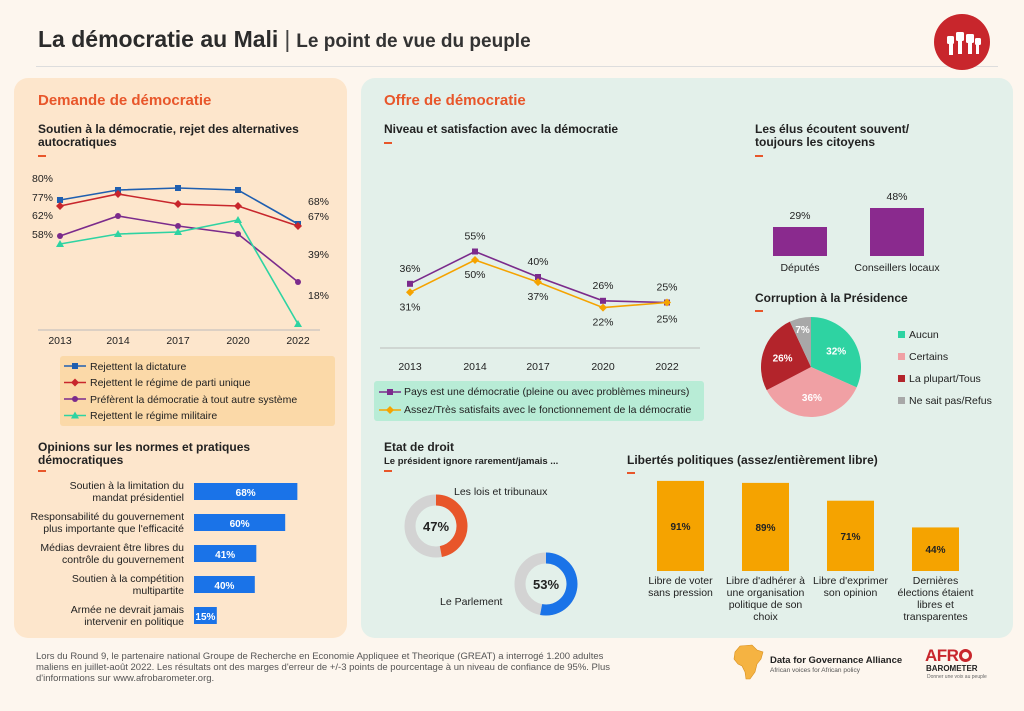  What do you see at coordinates (538, 367) in the screenshot?
I see `x-tick-label: 2017` at bounding box center [538, 367].